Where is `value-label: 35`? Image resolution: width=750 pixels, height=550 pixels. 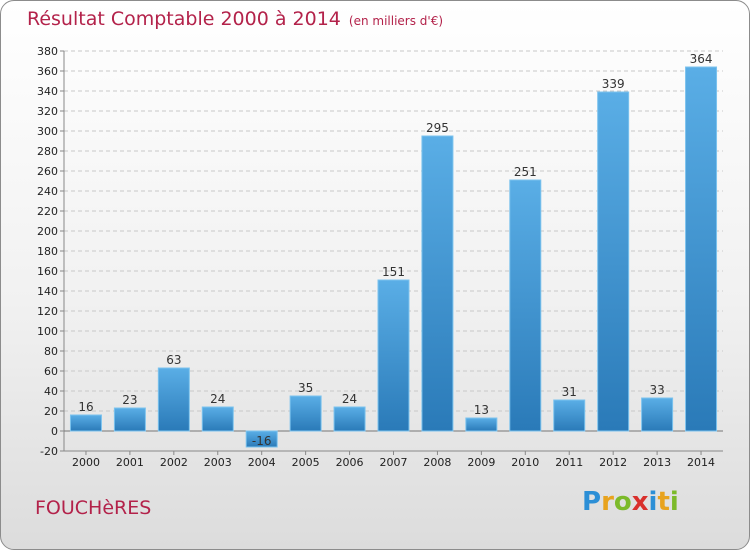
value-label: 35 is located at coordinates (305, 388).